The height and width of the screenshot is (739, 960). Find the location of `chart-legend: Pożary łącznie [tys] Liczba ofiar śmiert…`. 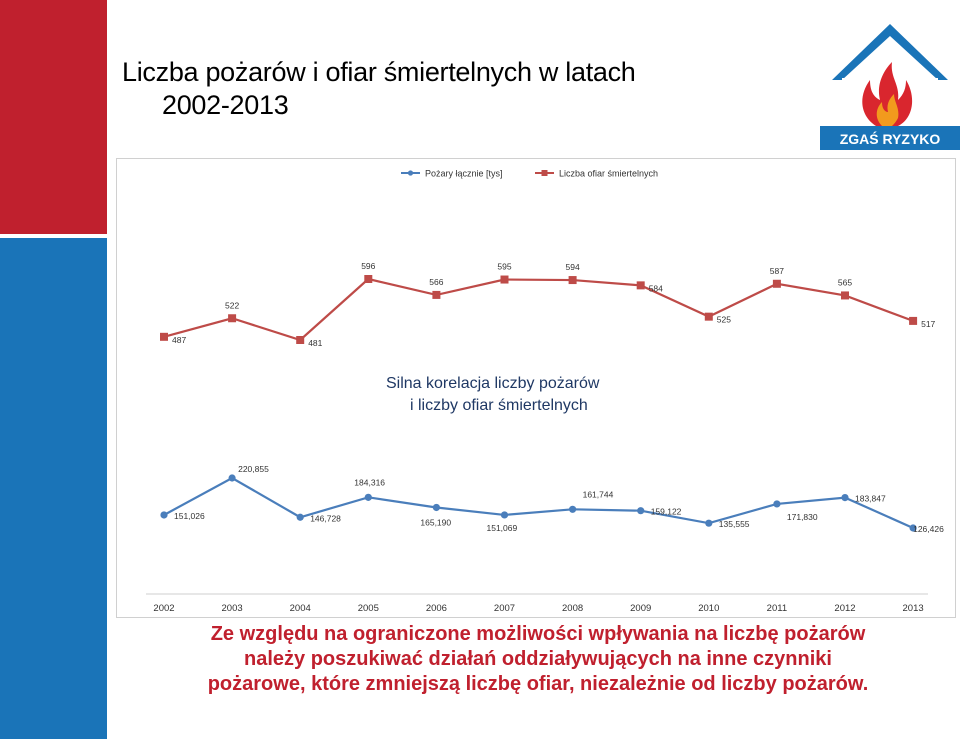

chart-legend: Pożary łącznie [tys] Liczba ofiar śmiert… is located at coordinates (529, 174).